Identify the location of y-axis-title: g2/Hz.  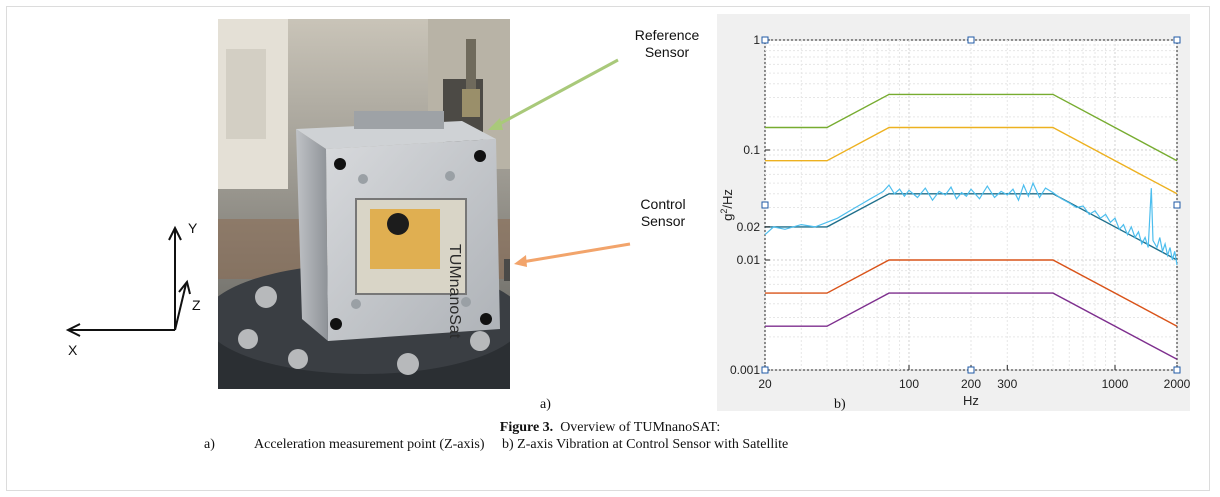
(727, 205).